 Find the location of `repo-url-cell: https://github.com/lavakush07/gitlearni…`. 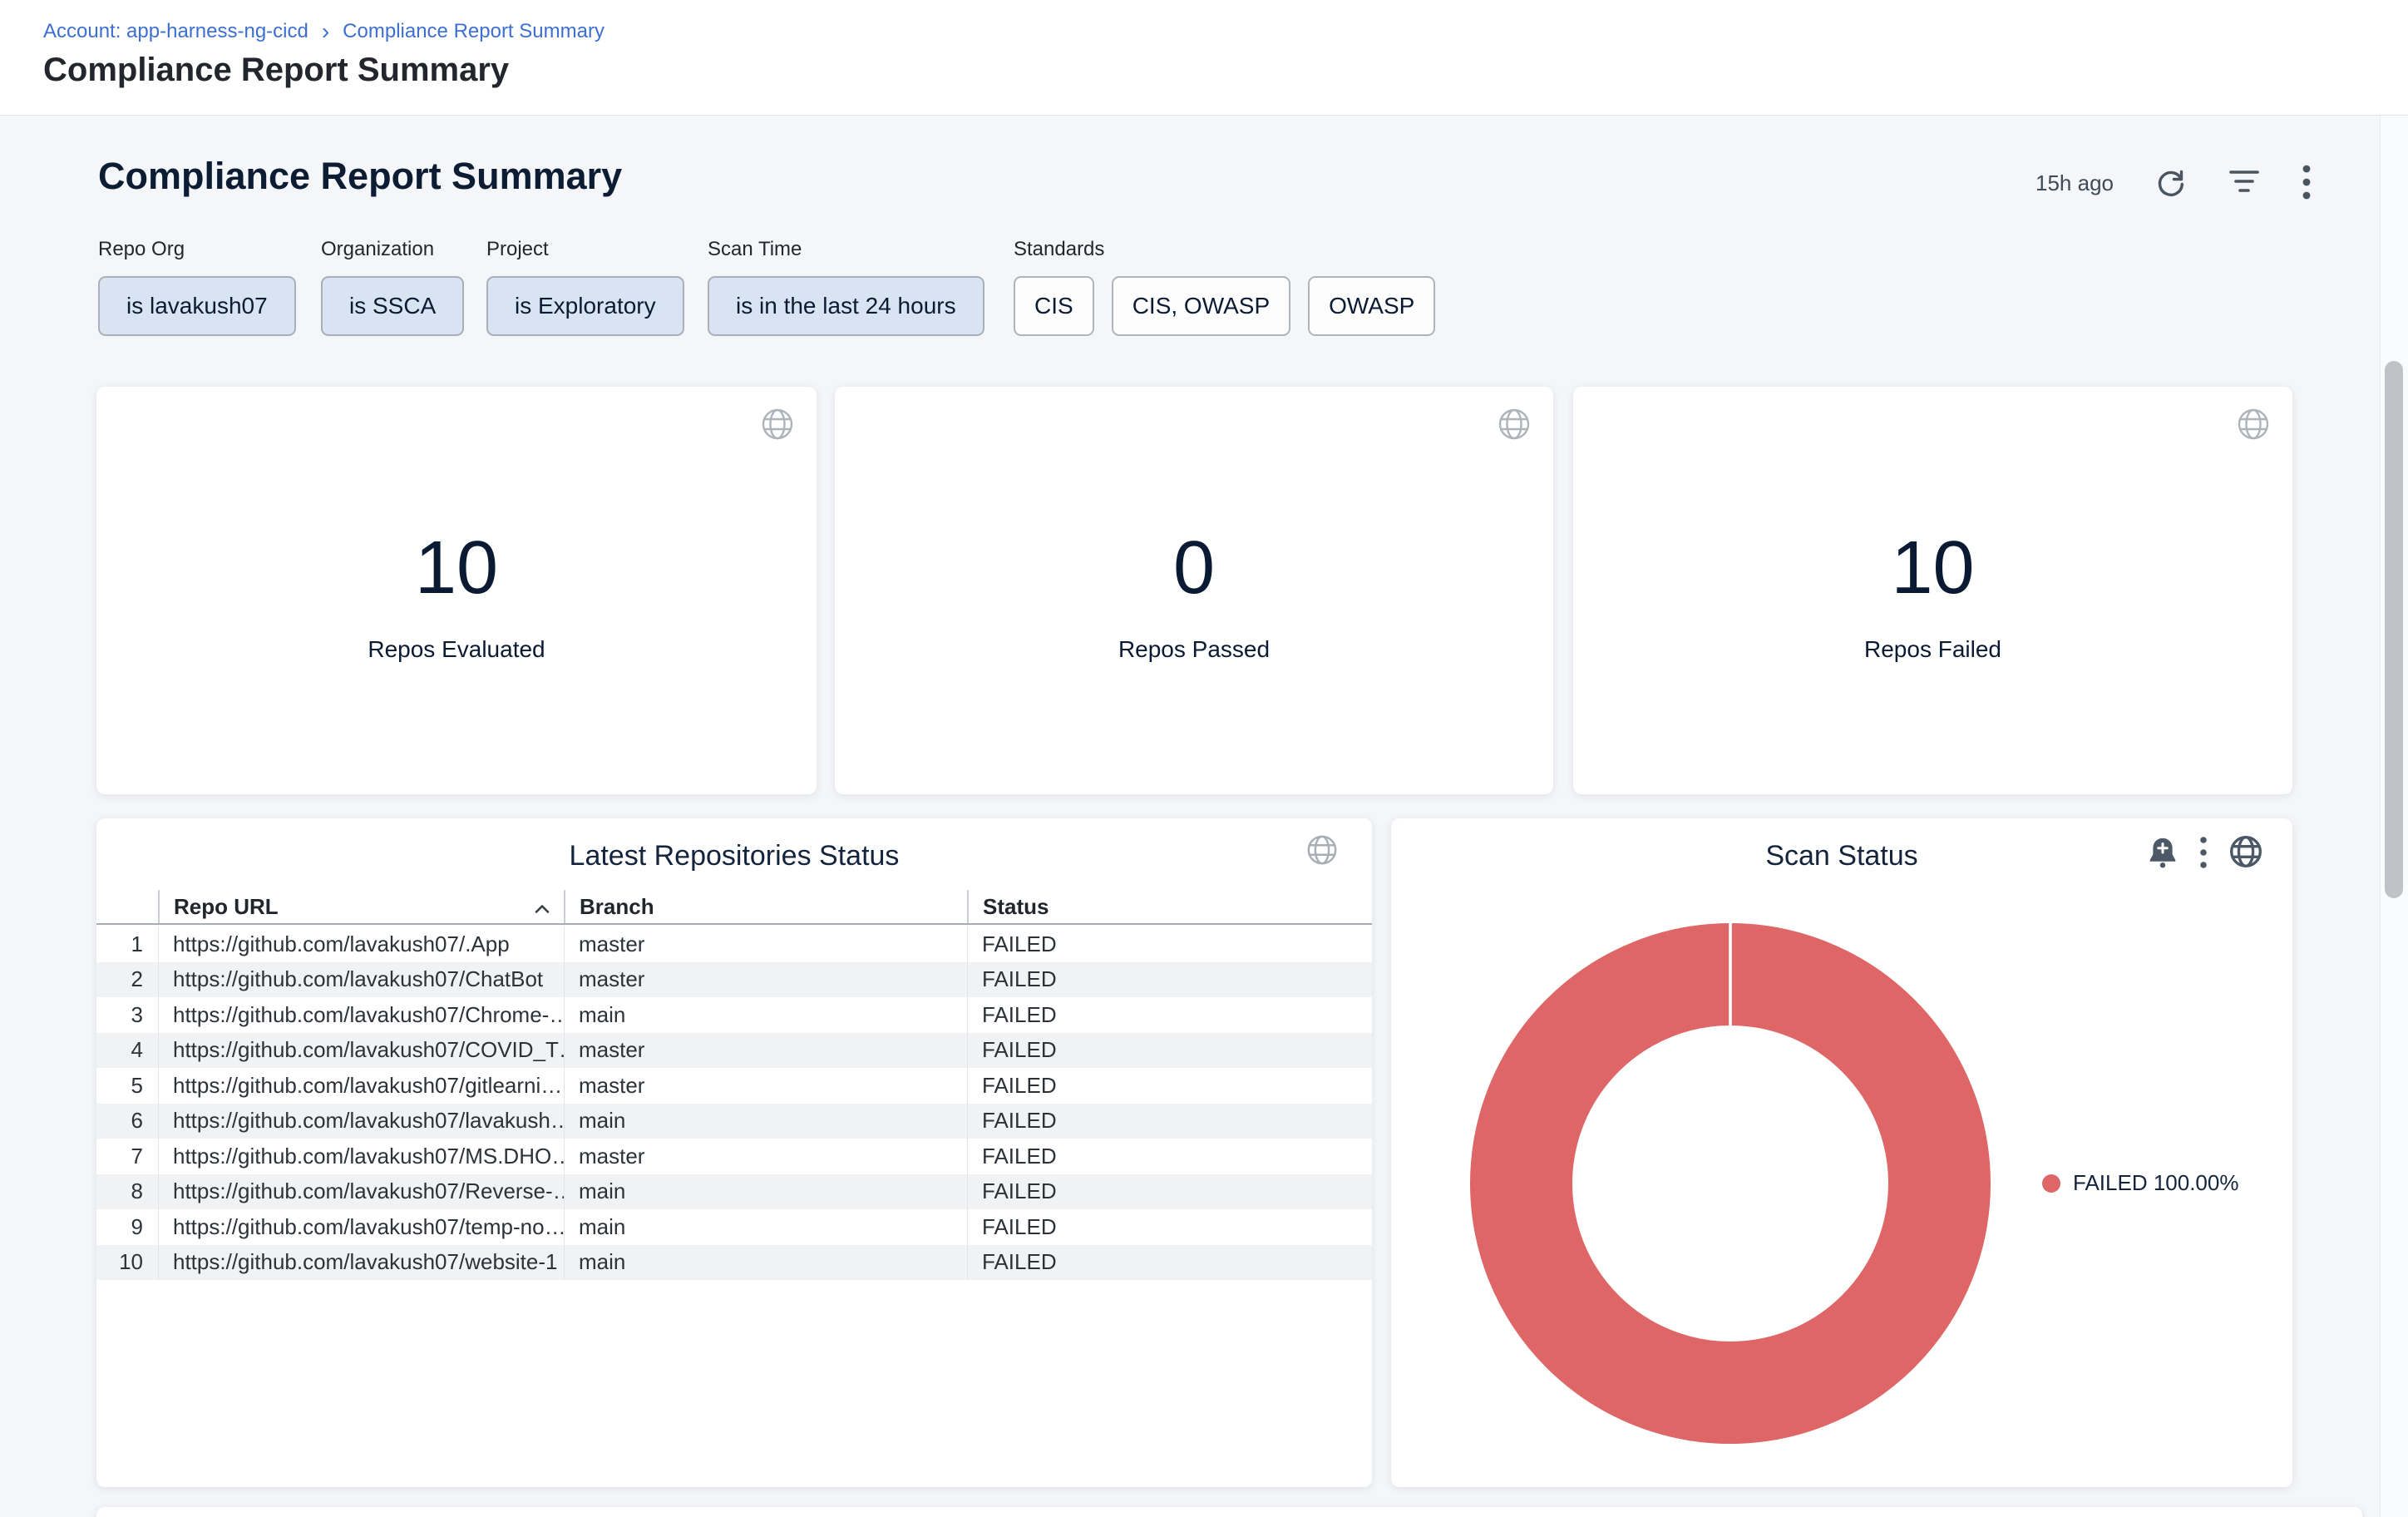

repo-url-cell: https://github.com/lavakush07/gitlearni… is located at coordinates (361, 1086).